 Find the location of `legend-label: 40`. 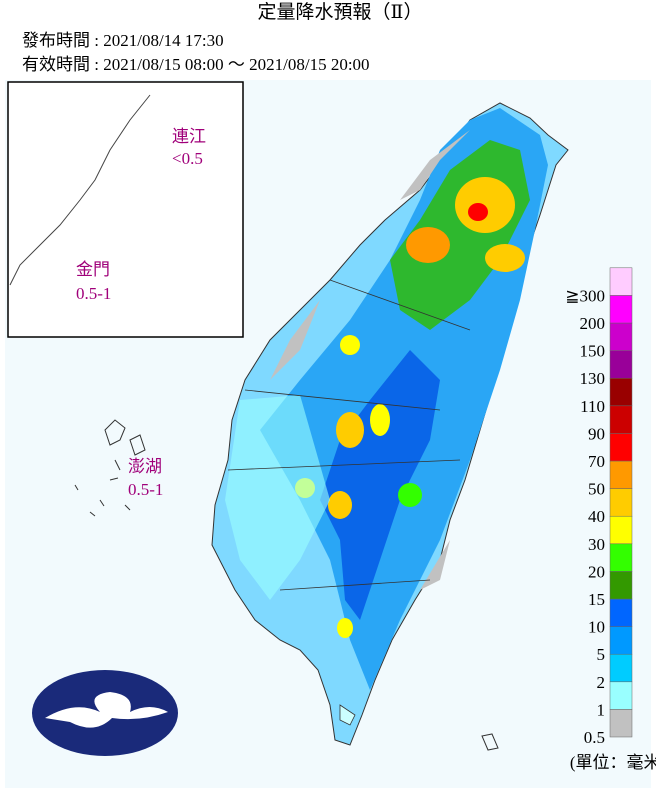

legend-label: 40 is located at coordinates (596, 516).